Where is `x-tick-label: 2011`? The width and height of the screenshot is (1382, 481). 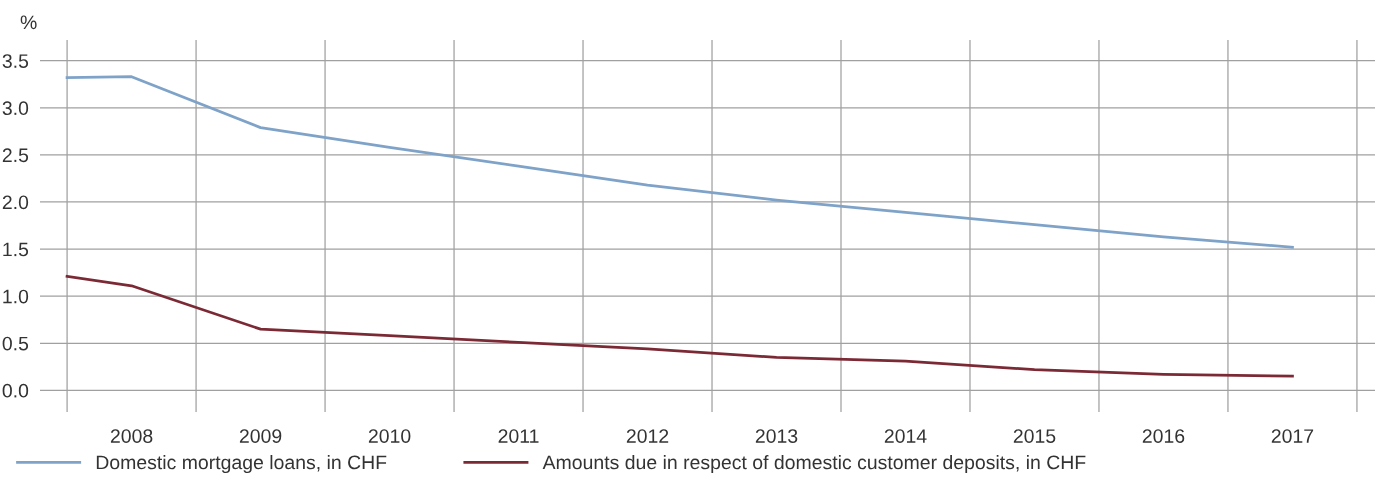
x-tick-label: 2011 is located at coordinates (518, 436).